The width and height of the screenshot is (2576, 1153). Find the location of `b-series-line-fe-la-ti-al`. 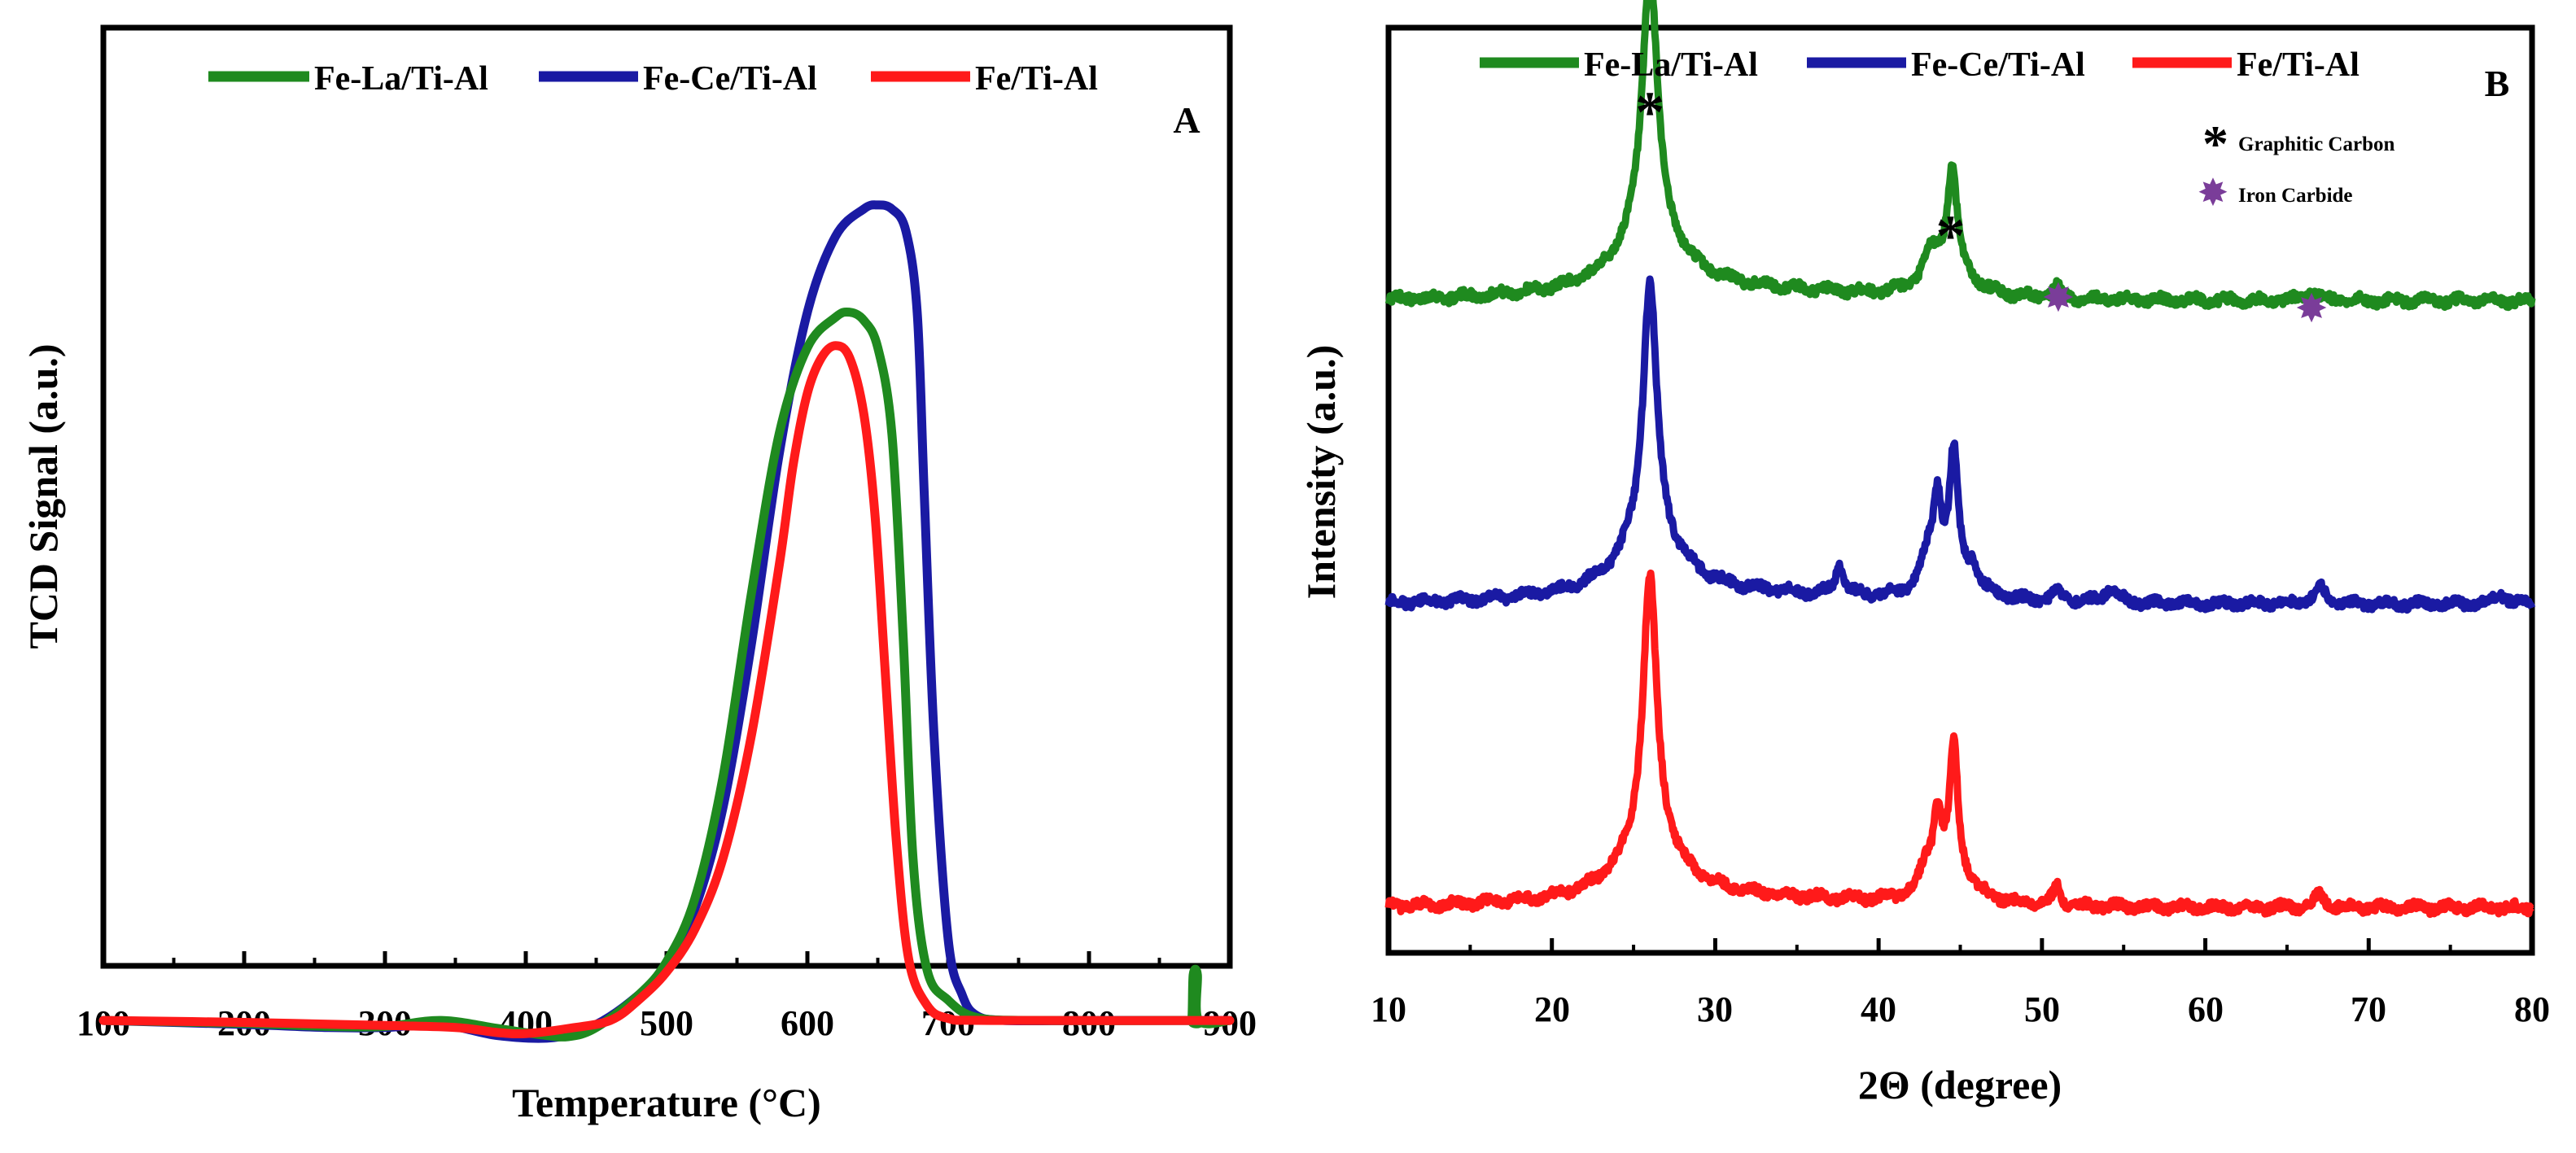

b-series-line-fe-la-ti-al is located at coordinates (1960, 156).